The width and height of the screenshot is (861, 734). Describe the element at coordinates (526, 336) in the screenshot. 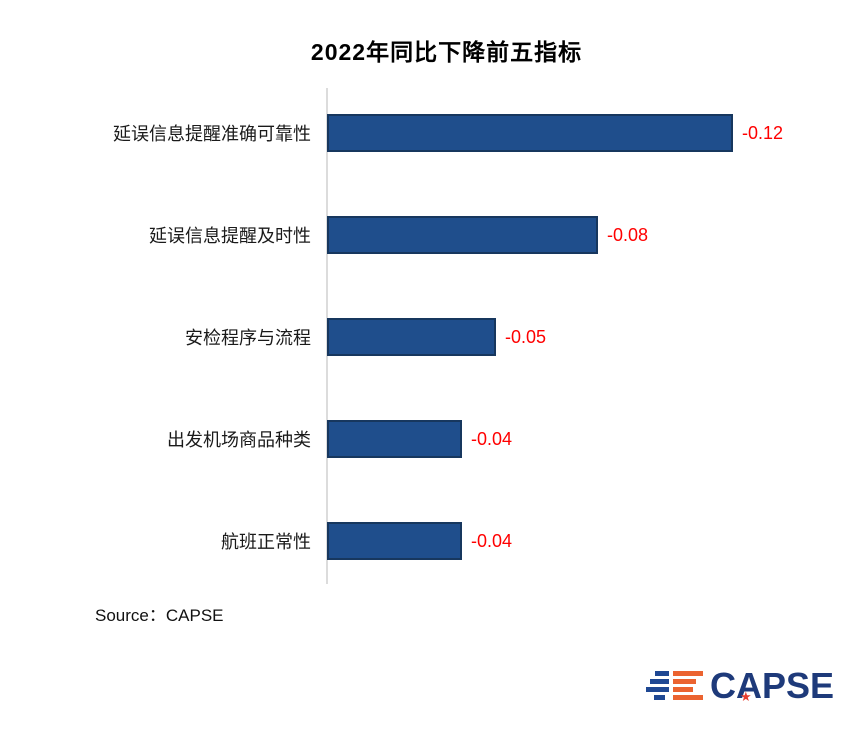

I see `value-label: -0.05` at that location.